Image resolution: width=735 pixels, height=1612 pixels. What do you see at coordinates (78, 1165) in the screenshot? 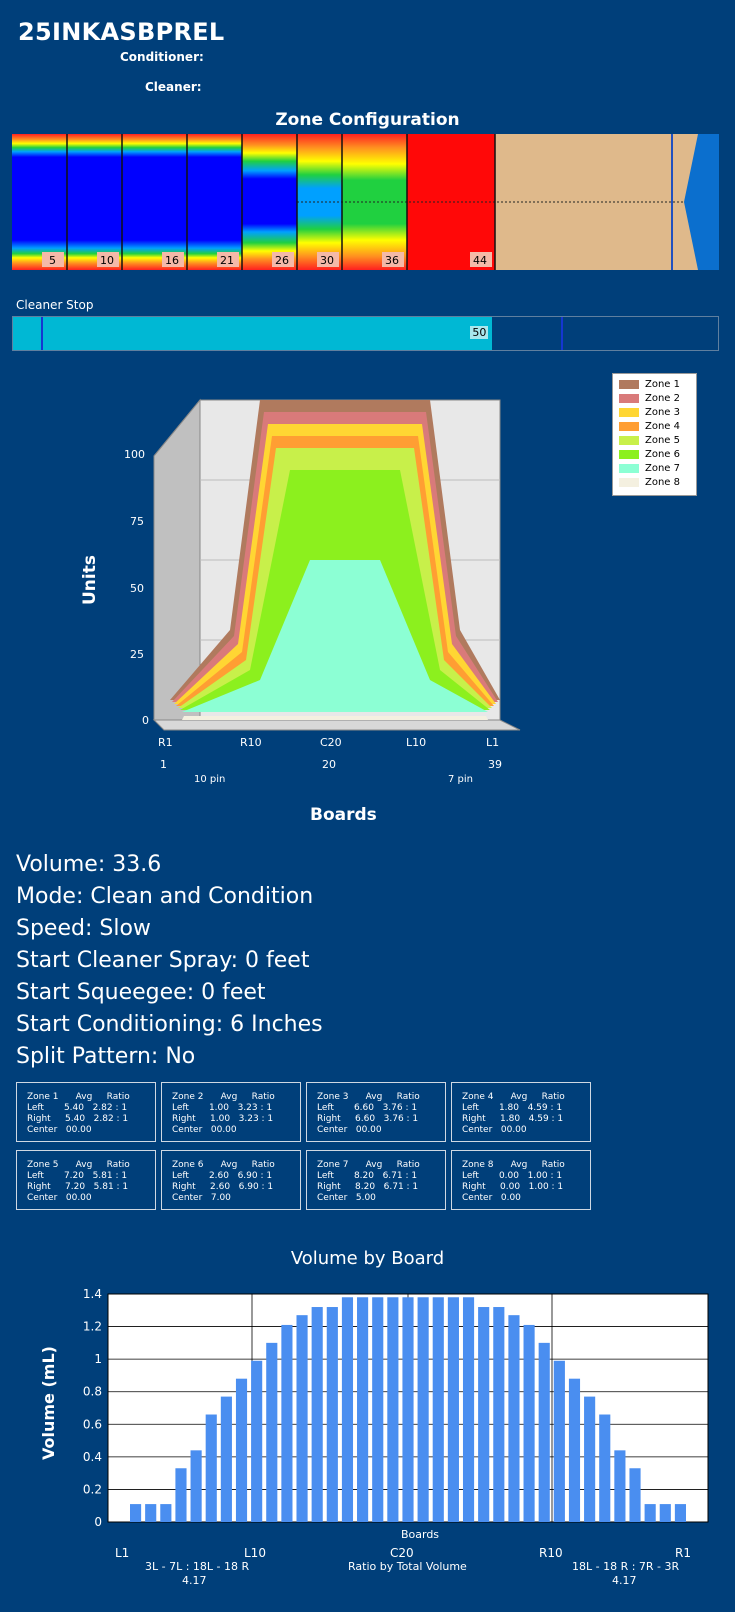
I see `zone-summary-line: Zone 5 Avg Ratio` at bounding box center [78, 1165].